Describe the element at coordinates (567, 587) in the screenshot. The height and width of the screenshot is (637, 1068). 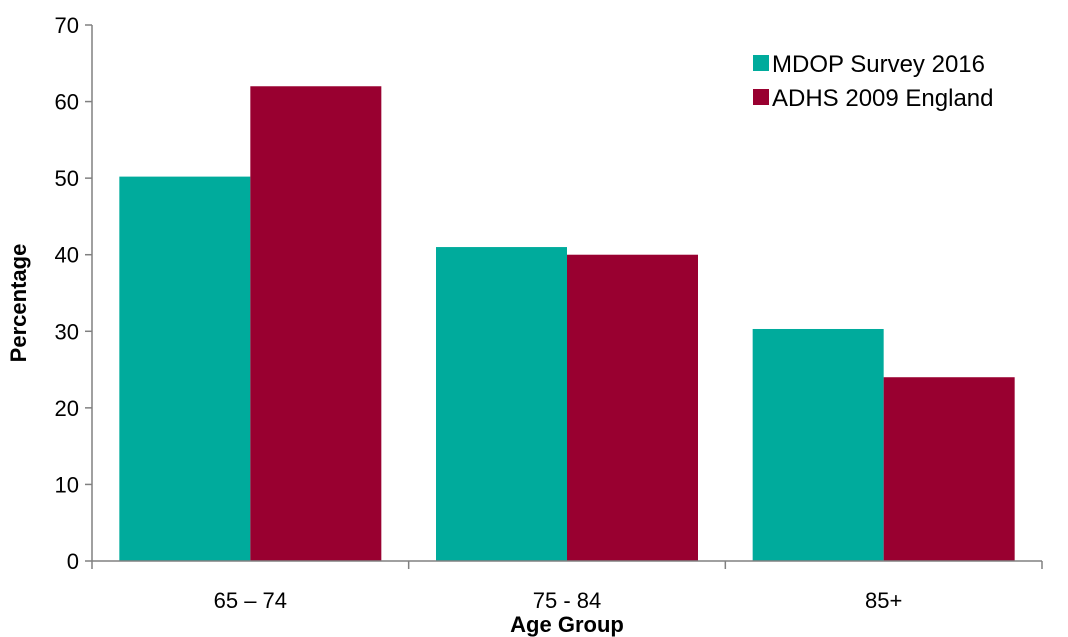
I see `x-ticks-group: 65 – 74 75 - 84 85+` at that location.